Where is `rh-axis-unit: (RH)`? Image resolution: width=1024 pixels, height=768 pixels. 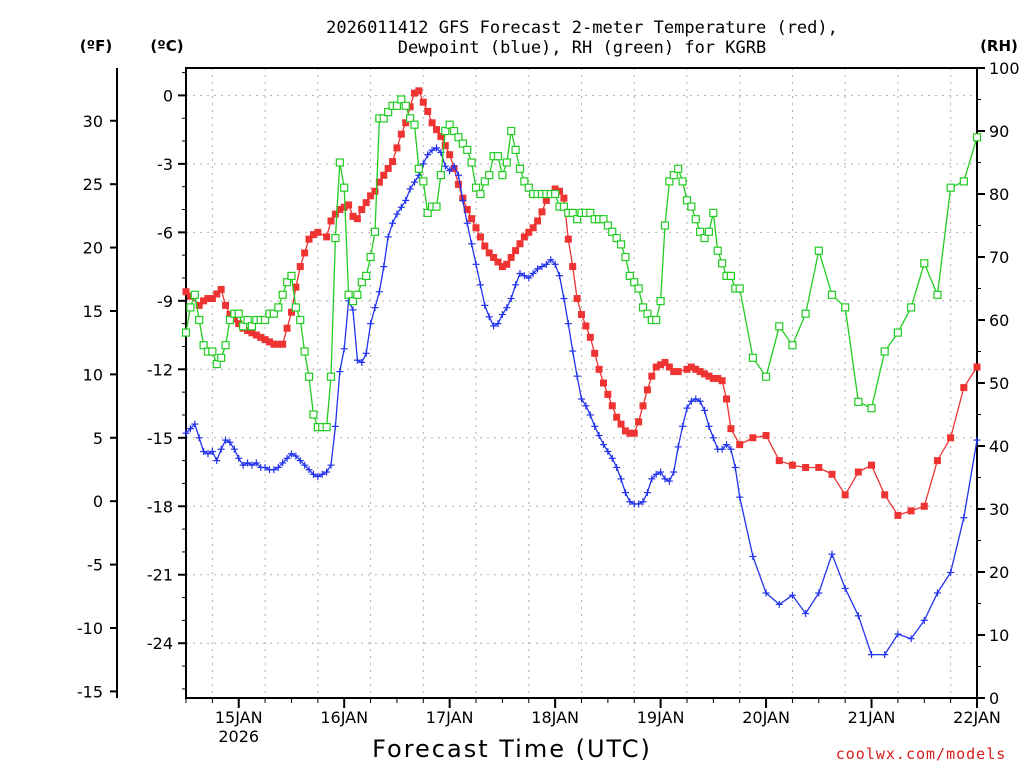
rh-axis-unit: (RH) is located at coordinates (999, 46).